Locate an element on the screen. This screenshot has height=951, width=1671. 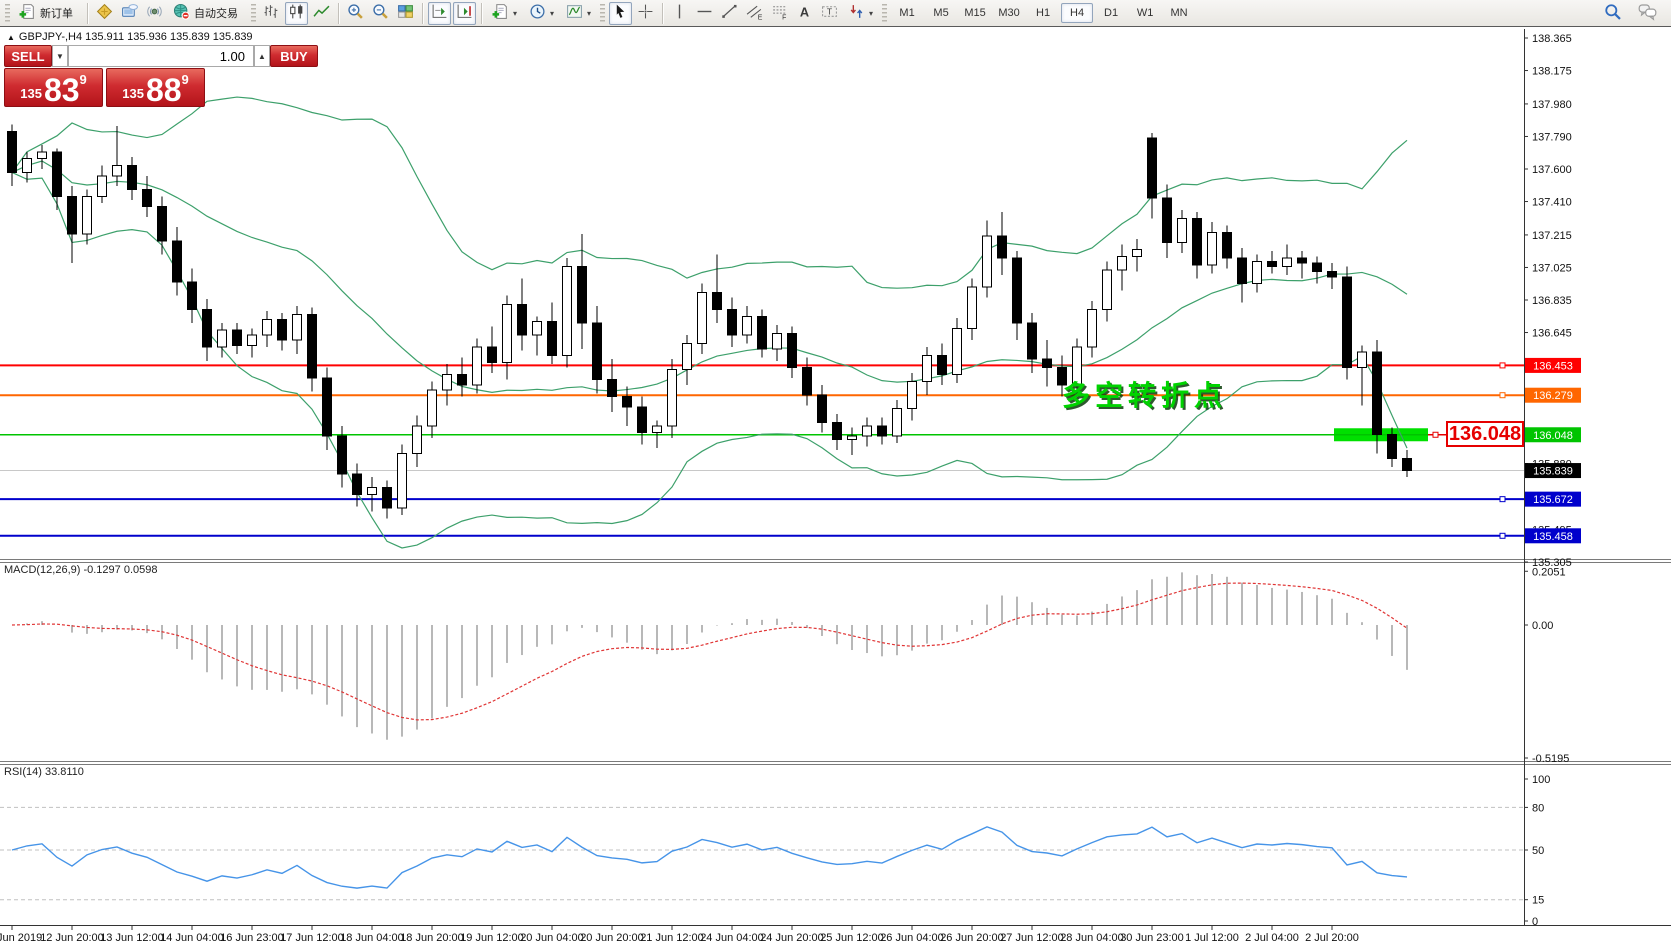
autotrade-button: 自动交易 is located at coordinates (207, 13).